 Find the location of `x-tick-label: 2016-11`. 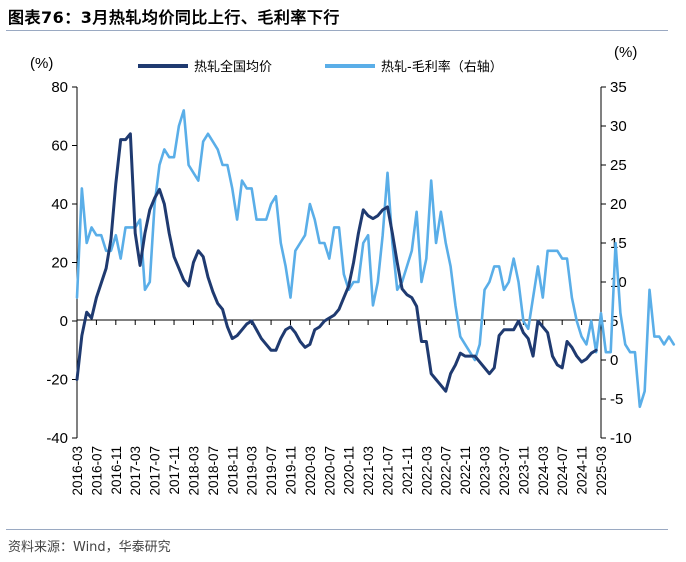

x-tick-label: 2016-11 is located at coordinates (116, 470).